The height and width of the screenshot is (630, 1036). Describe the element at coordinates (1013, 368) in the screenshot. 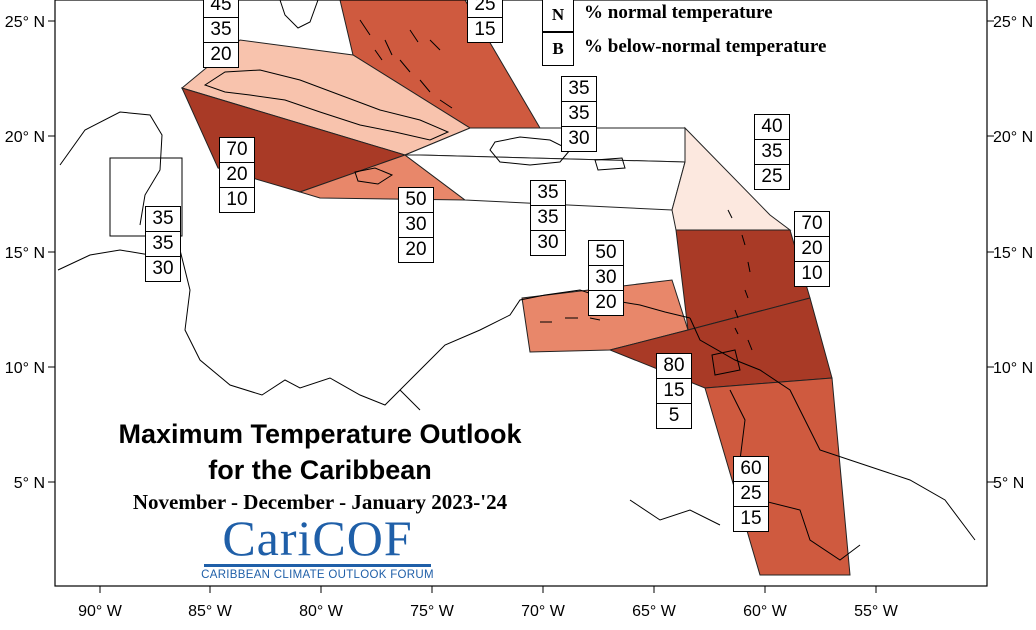

I see `lat-tick-label-right: 10° N` at that location.